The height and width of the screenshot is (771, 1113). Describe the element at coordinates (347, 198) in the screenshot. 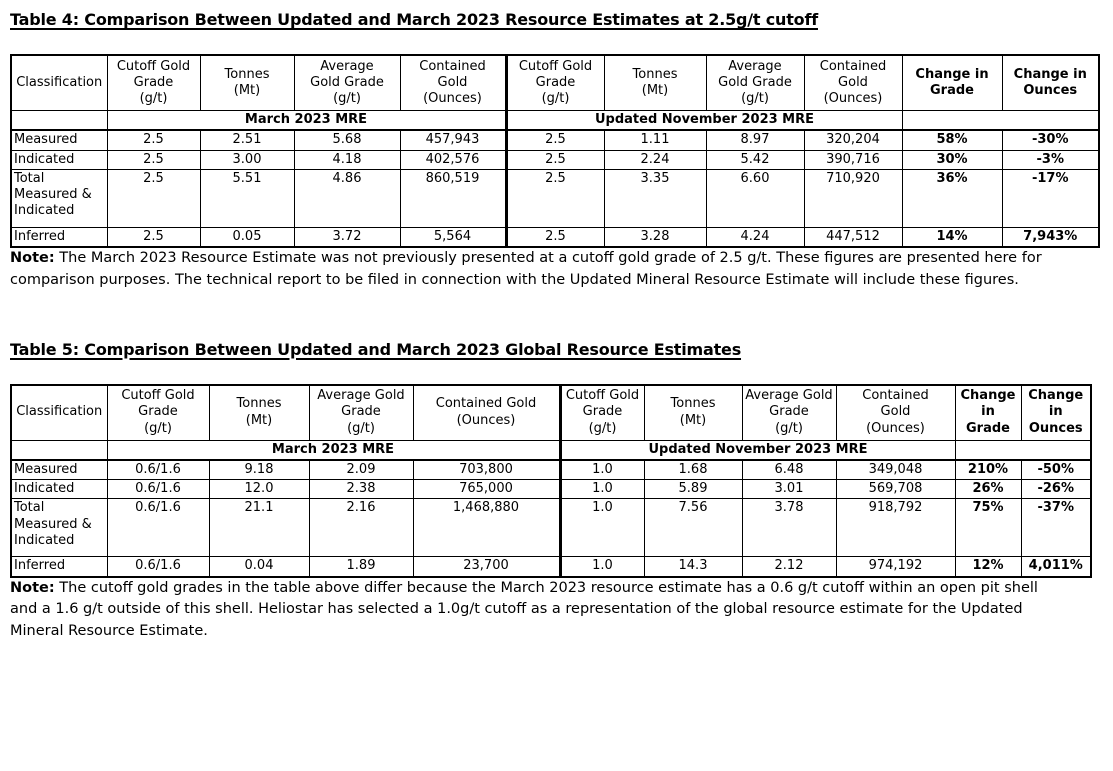

I see `table-cell: 4.86` at that location.